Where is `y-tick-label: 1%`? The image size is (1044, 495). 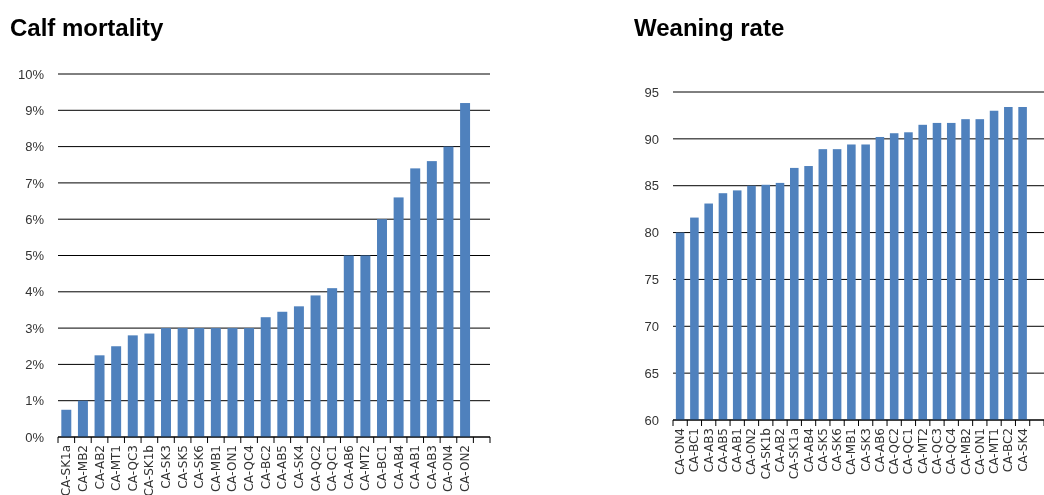
y-tick-label: 1% is located at coordinates (35, 401).